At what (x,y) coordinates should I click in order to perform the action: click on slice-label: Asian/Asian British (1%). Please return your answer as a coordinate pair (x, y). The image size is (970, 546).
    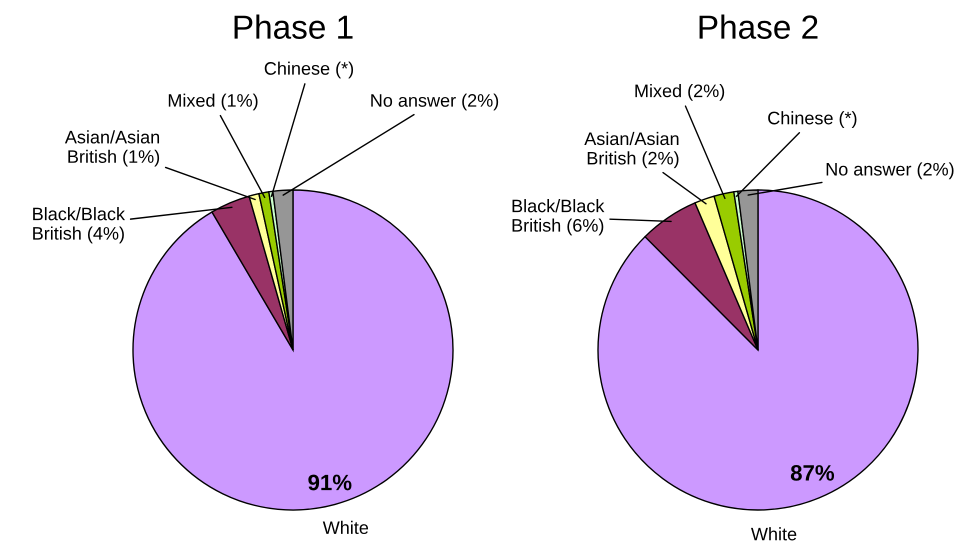
    Looking at the image, I should click on (112, 148).